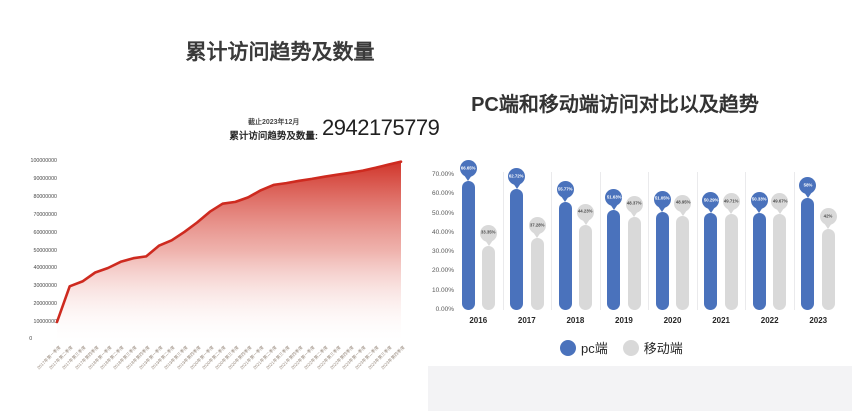  I want to click on cumulative-annotation: 截止2023年12月 累计访问趋势及数量:, so click(273, 129).